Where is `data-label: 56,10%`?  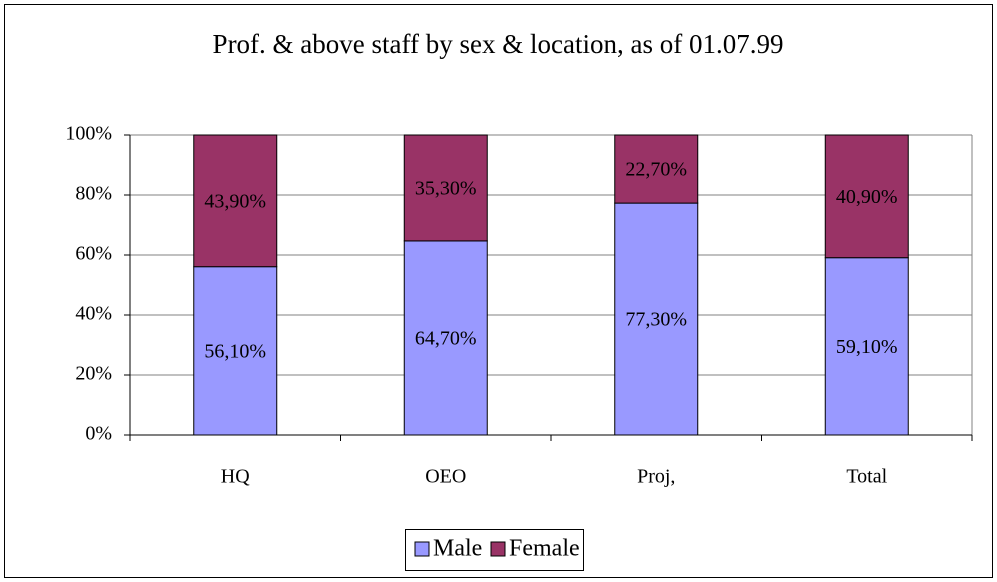 data-label: 56,10% is located at coordinates (235, 351).